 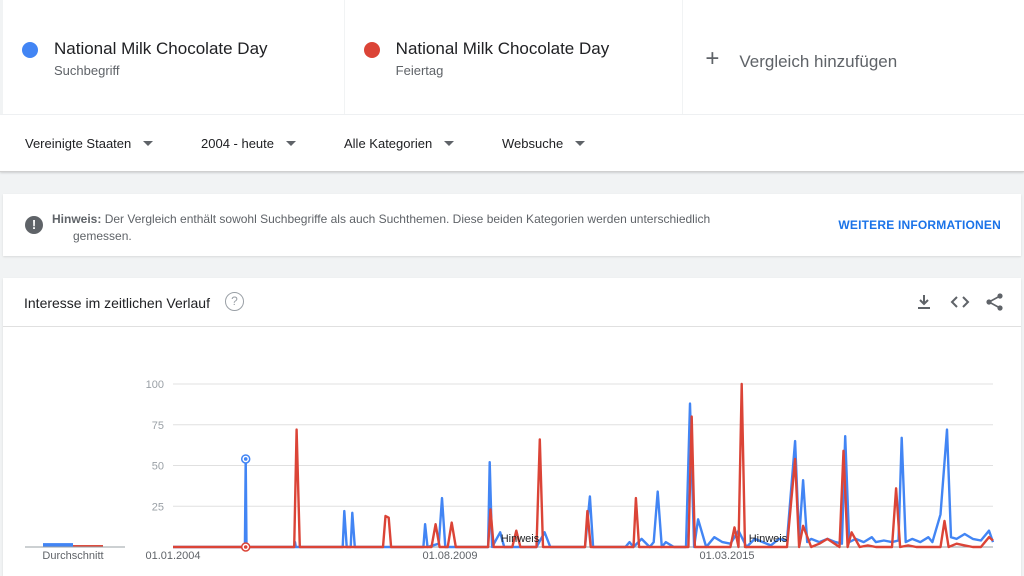 I want to click on average-bars, so click(x=75, y=545).